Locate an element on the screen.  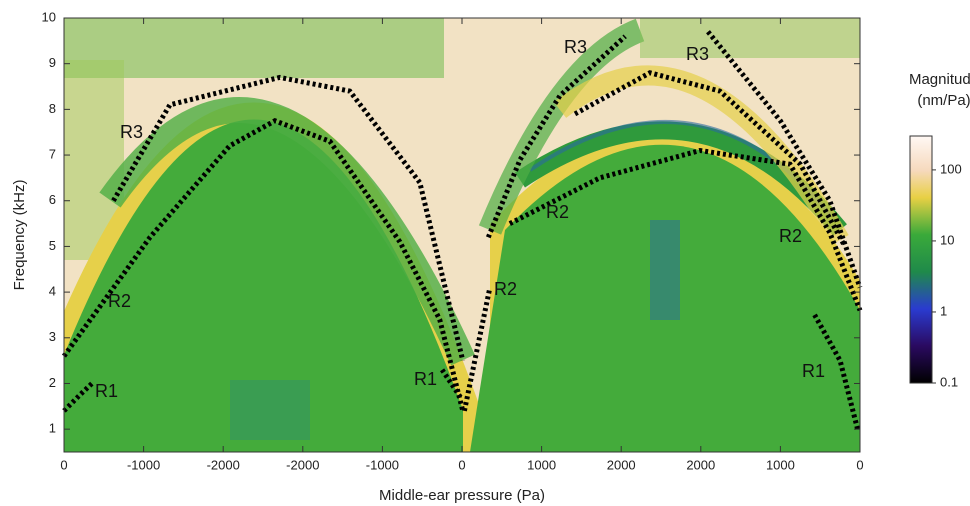
y-tick-label: 4 is located at coordinates (52, 291).